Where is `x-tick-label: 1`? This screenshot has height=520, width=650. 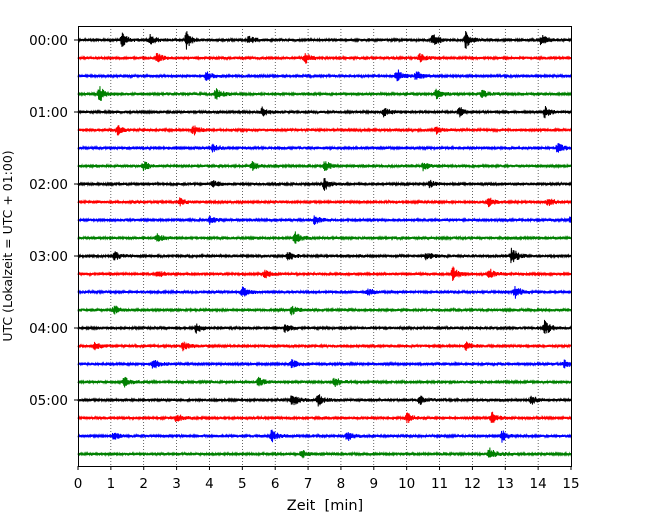
x-tick-label: 1 is located at coordinates (111, 484).